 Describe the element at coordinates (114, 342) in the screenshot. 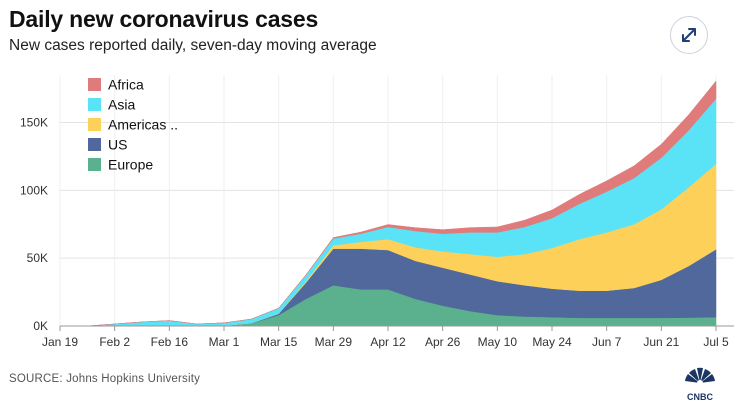

I see `x-tick-label: Feb 2` at that location.